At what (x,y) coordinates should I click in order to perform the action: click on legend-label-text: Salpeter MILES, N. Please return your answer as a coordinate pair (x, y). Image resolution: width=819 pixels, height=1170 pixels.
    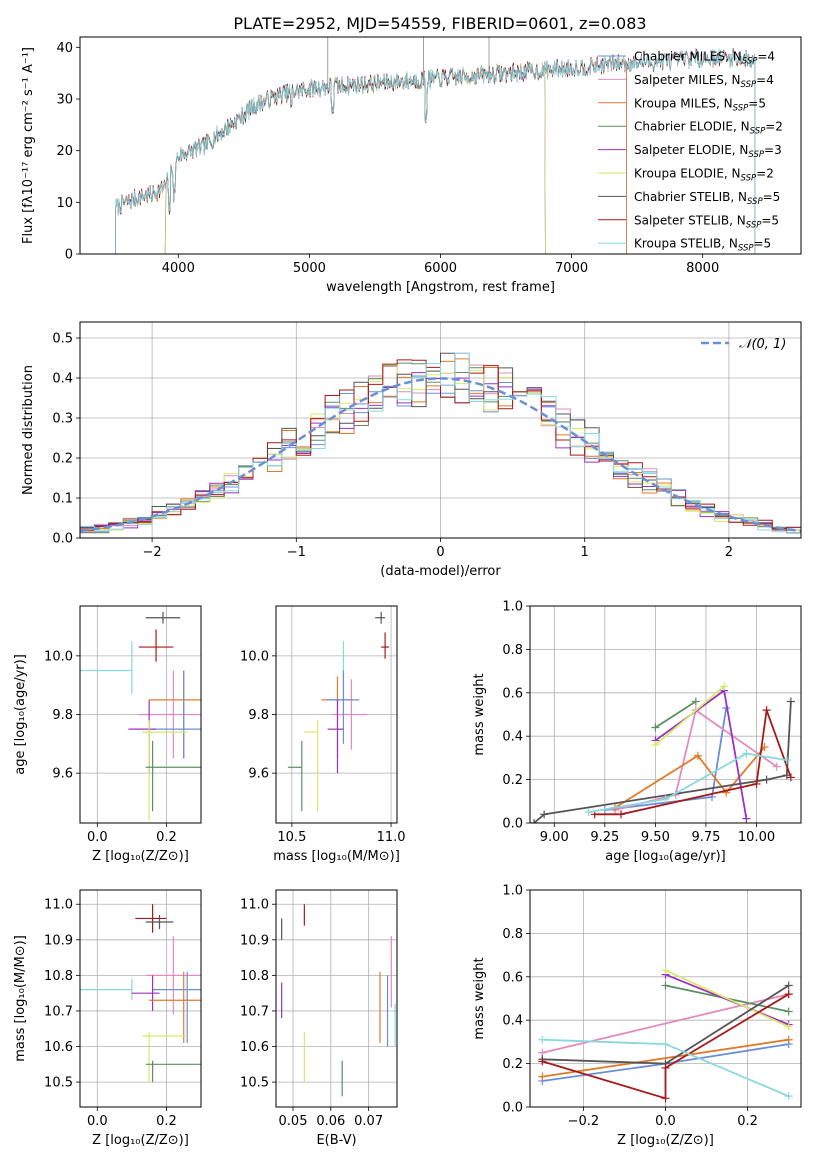
    Looking at the image, I should click on (687, 80).